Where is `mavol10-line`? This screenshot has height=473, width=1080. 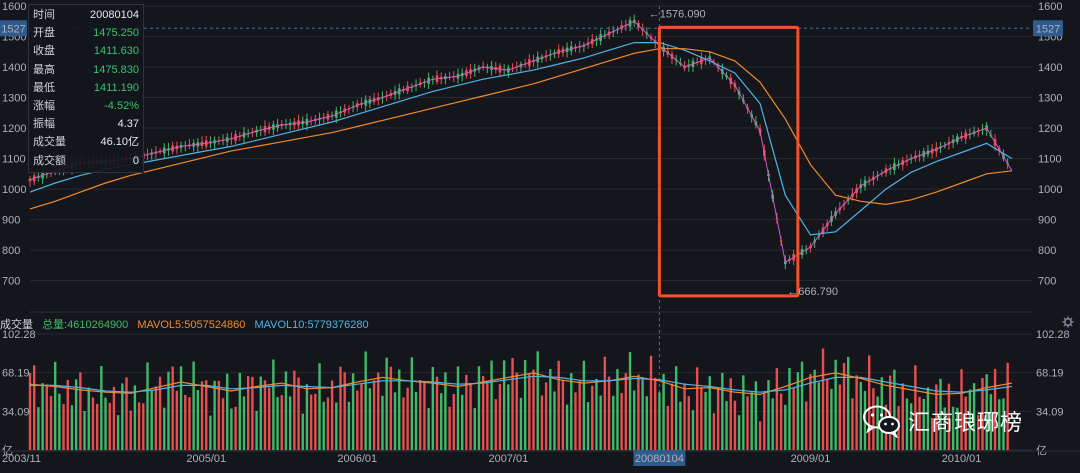 mavol10-line is located at coordinates (521, 384).